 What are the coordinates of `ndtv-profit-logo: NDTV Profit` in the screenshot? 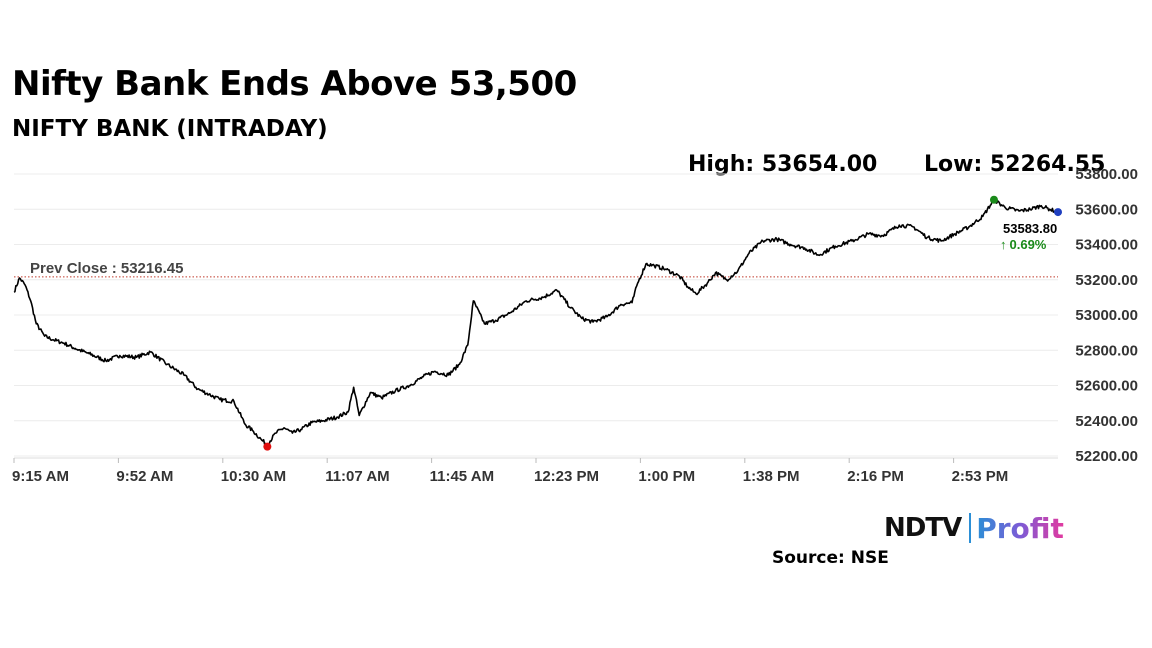 It's located at (974, 528).